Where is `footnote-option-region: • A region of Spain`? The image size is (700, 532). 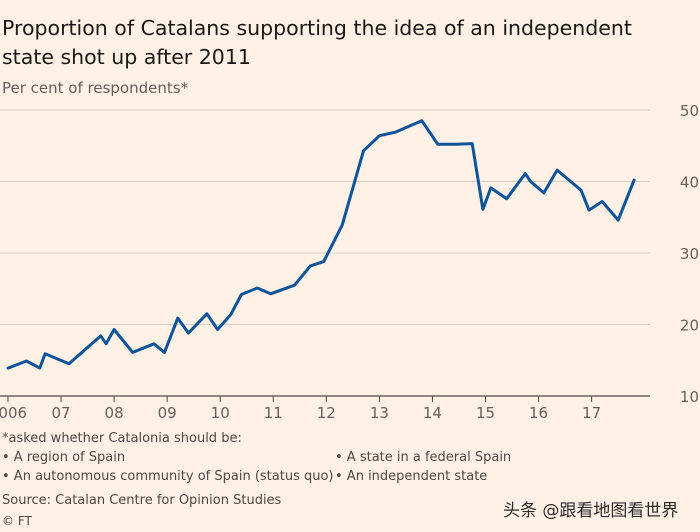
footnote-option-region: • A region of Spain is located at coordinates (64, 457).